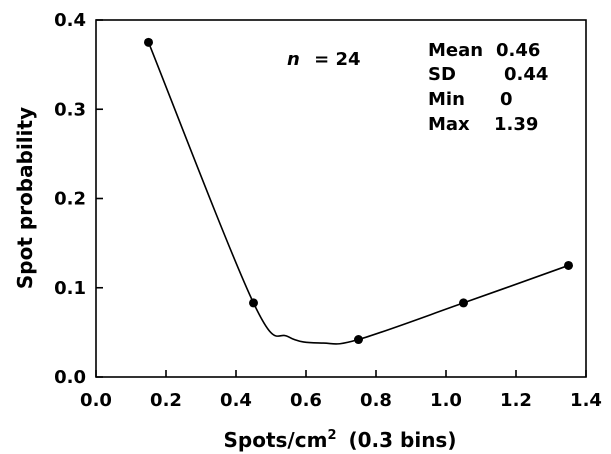  What do you see at coordinates (70, 288) in the screenshot?
I see `y-tick-label: 0.1` at bounding box center [70, 288].